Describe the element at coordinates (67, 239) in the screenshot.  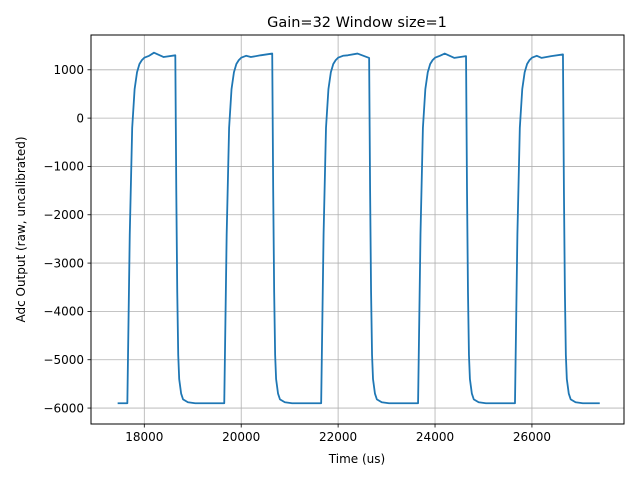
I see `y-axis-ticks: 1000 0 −1000 −2000 −3000 −4000 −5000 −6000` at that location.